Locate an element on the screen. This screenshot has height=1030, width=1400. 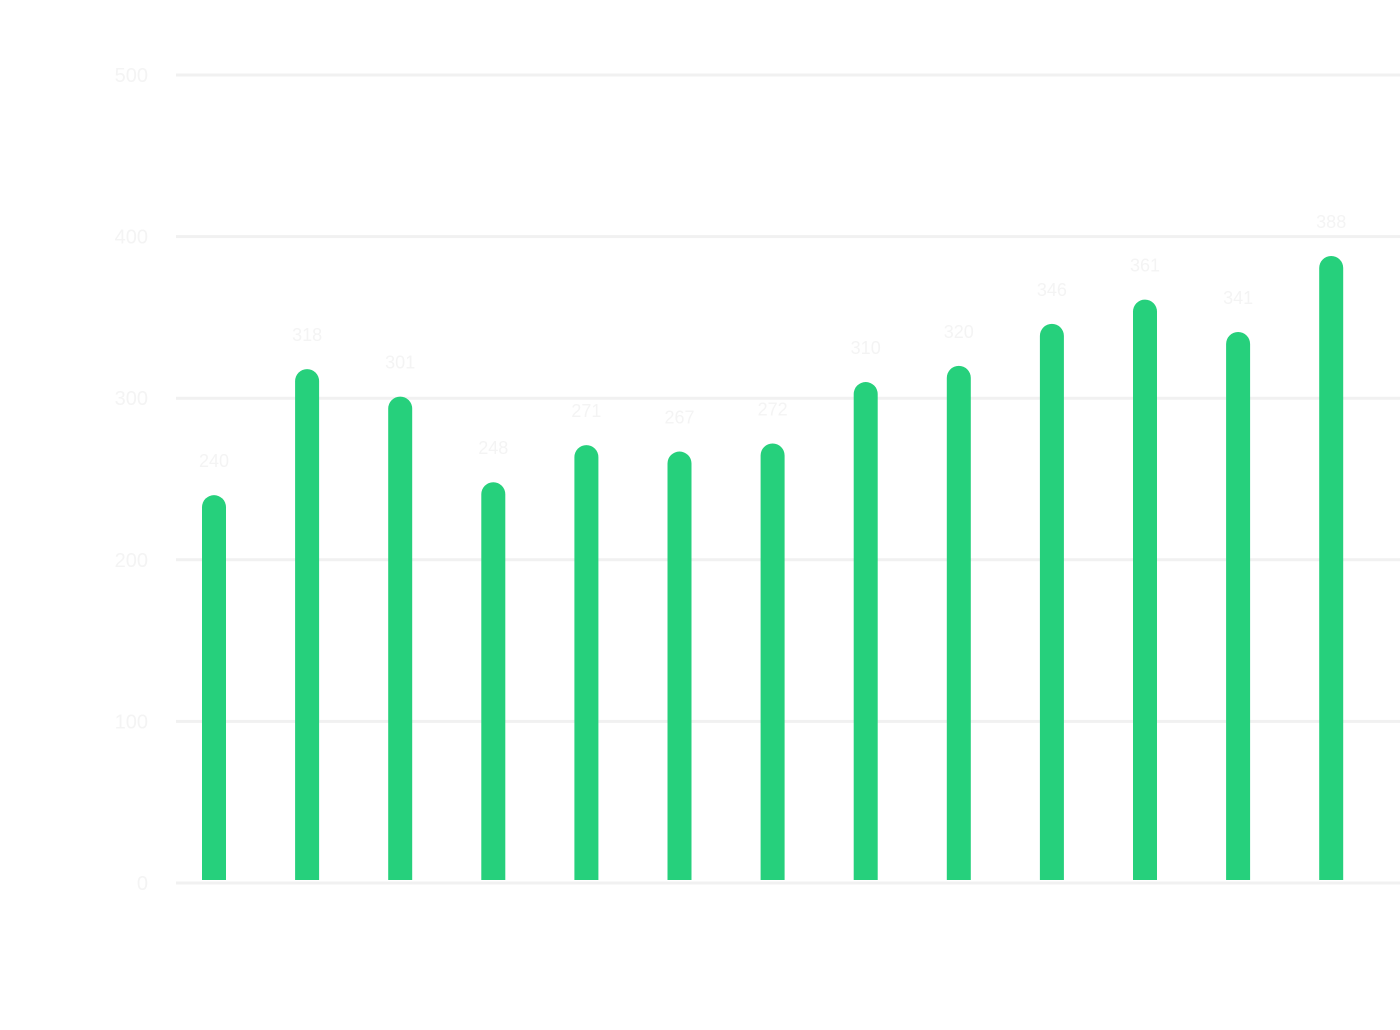
bar-value-label: 267 is located at coordinates (679, 418).